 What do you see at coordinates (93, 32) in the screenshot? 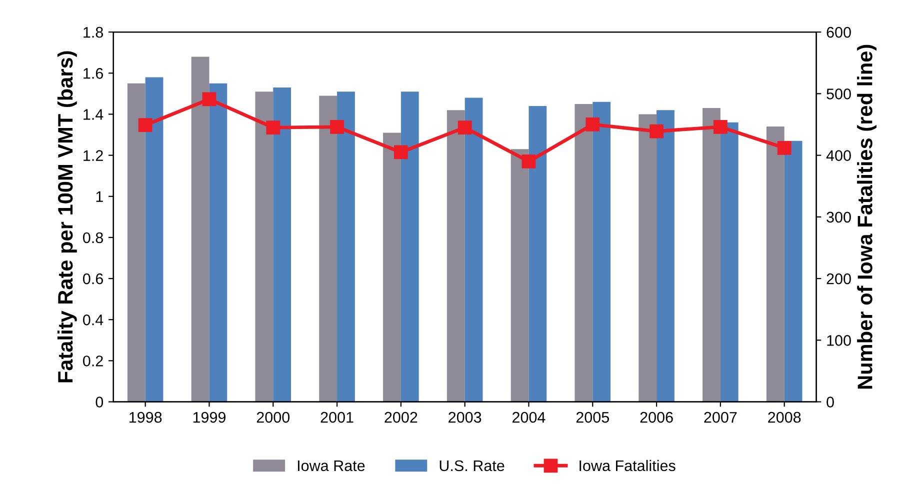
I see `y-tick-label: 1.8` at bounding box center [93, 32].